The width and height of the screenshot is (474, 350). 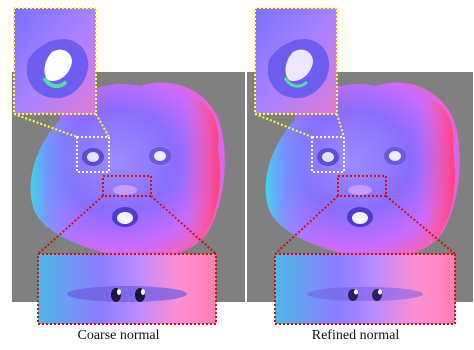 What do you see at coordinates (355, 335) in the screenshot?
I see `caption-refined: Refined normal` at bounding box center [355, 335].